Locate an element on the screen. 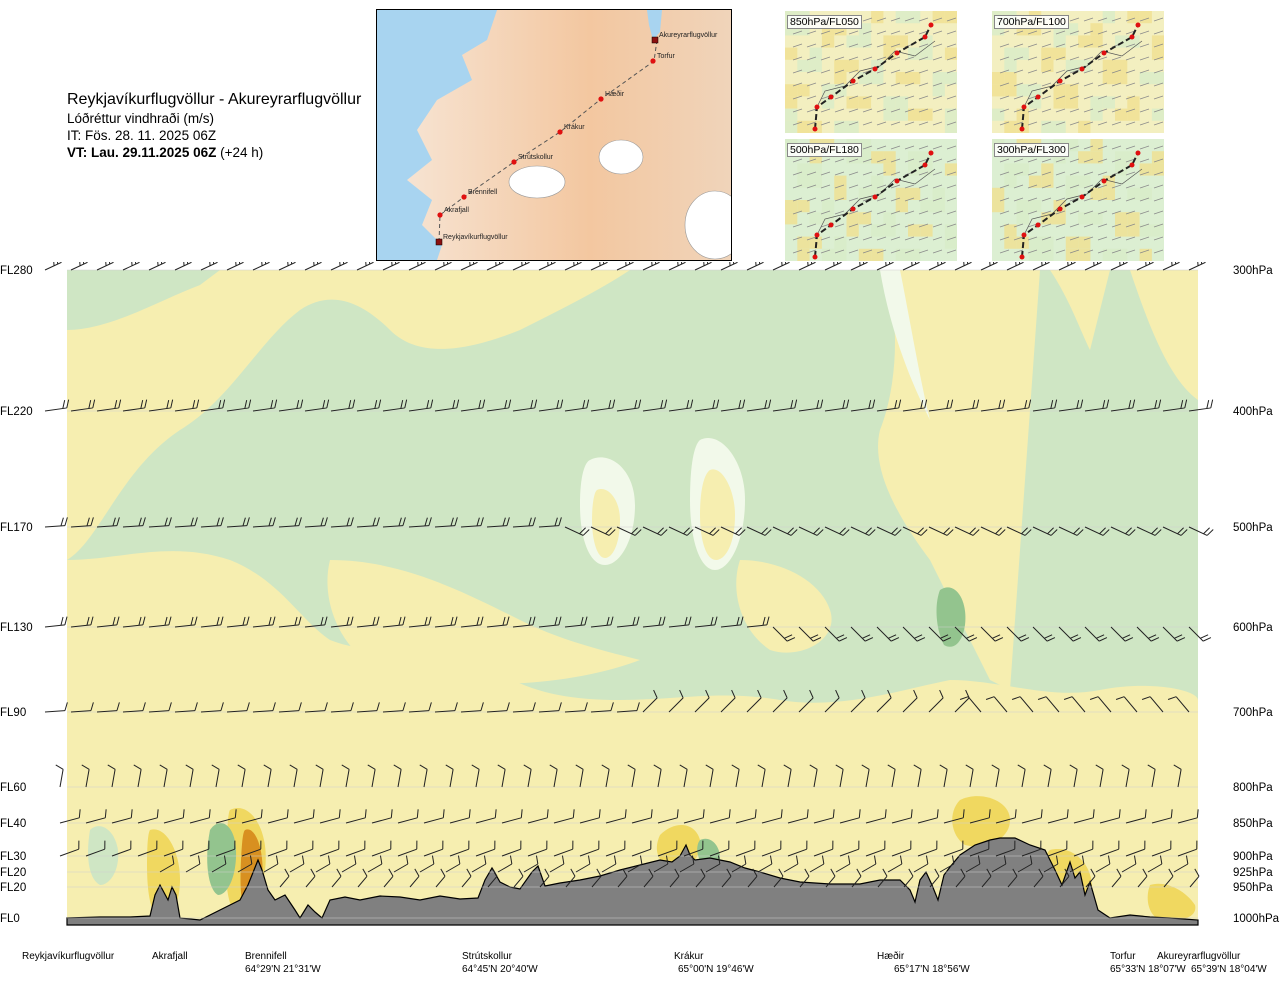 The image size is (1280, 981). map-glacier-hofsjokull is located at coordinates (621, 157).